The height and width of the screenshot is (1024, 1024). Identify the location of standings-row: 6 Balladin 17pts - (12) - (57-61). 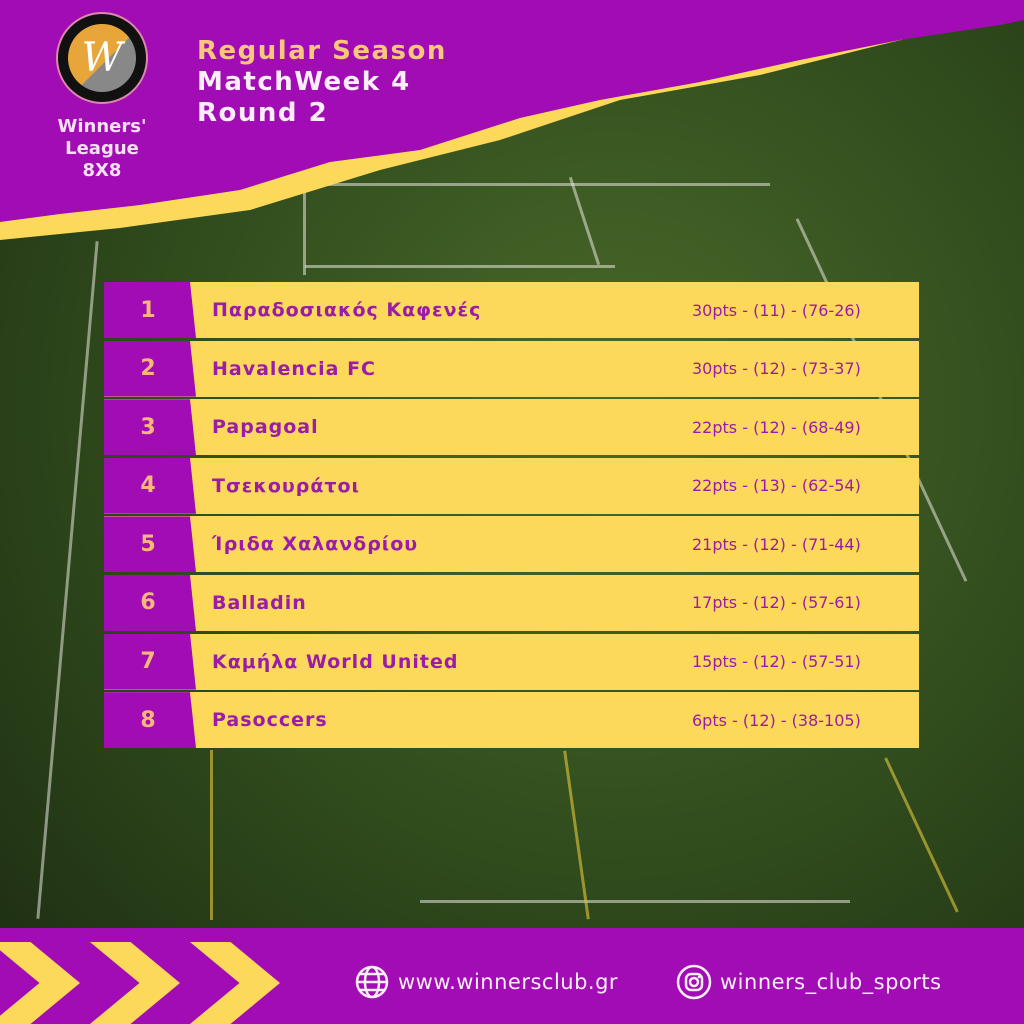
(511, 602).